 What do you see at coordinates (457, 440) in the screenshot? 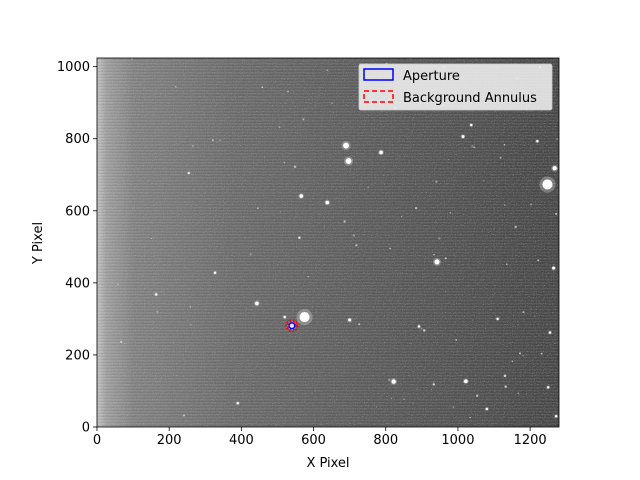
I see `x-tick-label: 1000` at bounding box center [457, 440].